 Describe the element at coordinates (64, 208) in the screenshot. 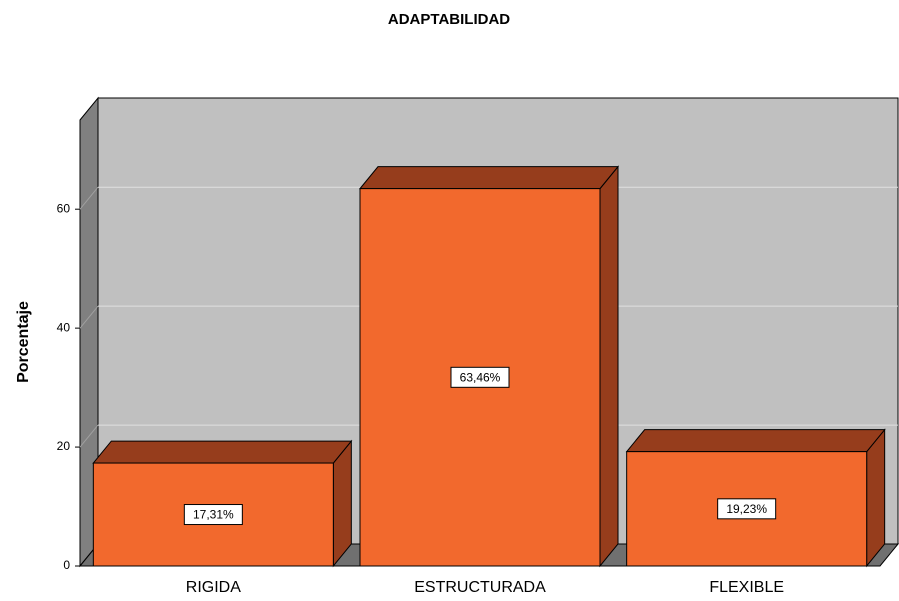

I see `y-tick-label: 60` at that location.